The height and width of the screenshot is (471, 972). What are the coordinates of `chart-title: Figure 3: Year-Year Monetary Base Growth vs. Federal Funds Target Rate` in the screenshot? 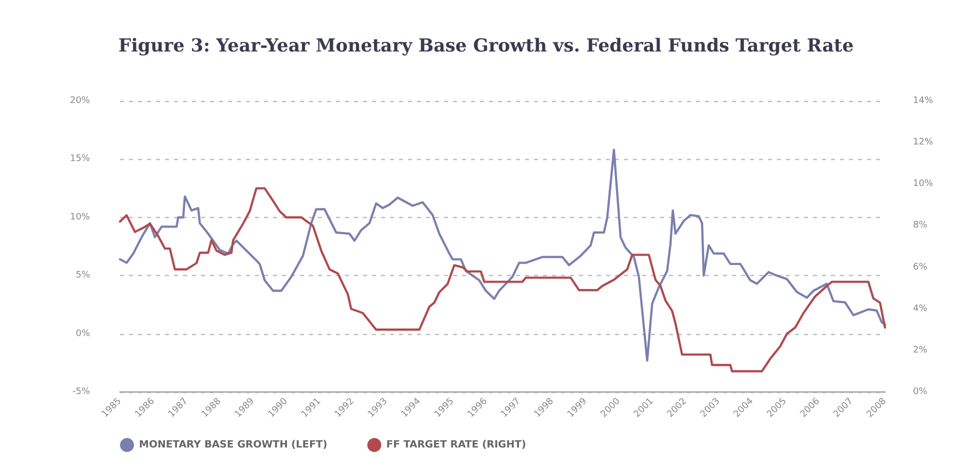 It's located at (486, 46).